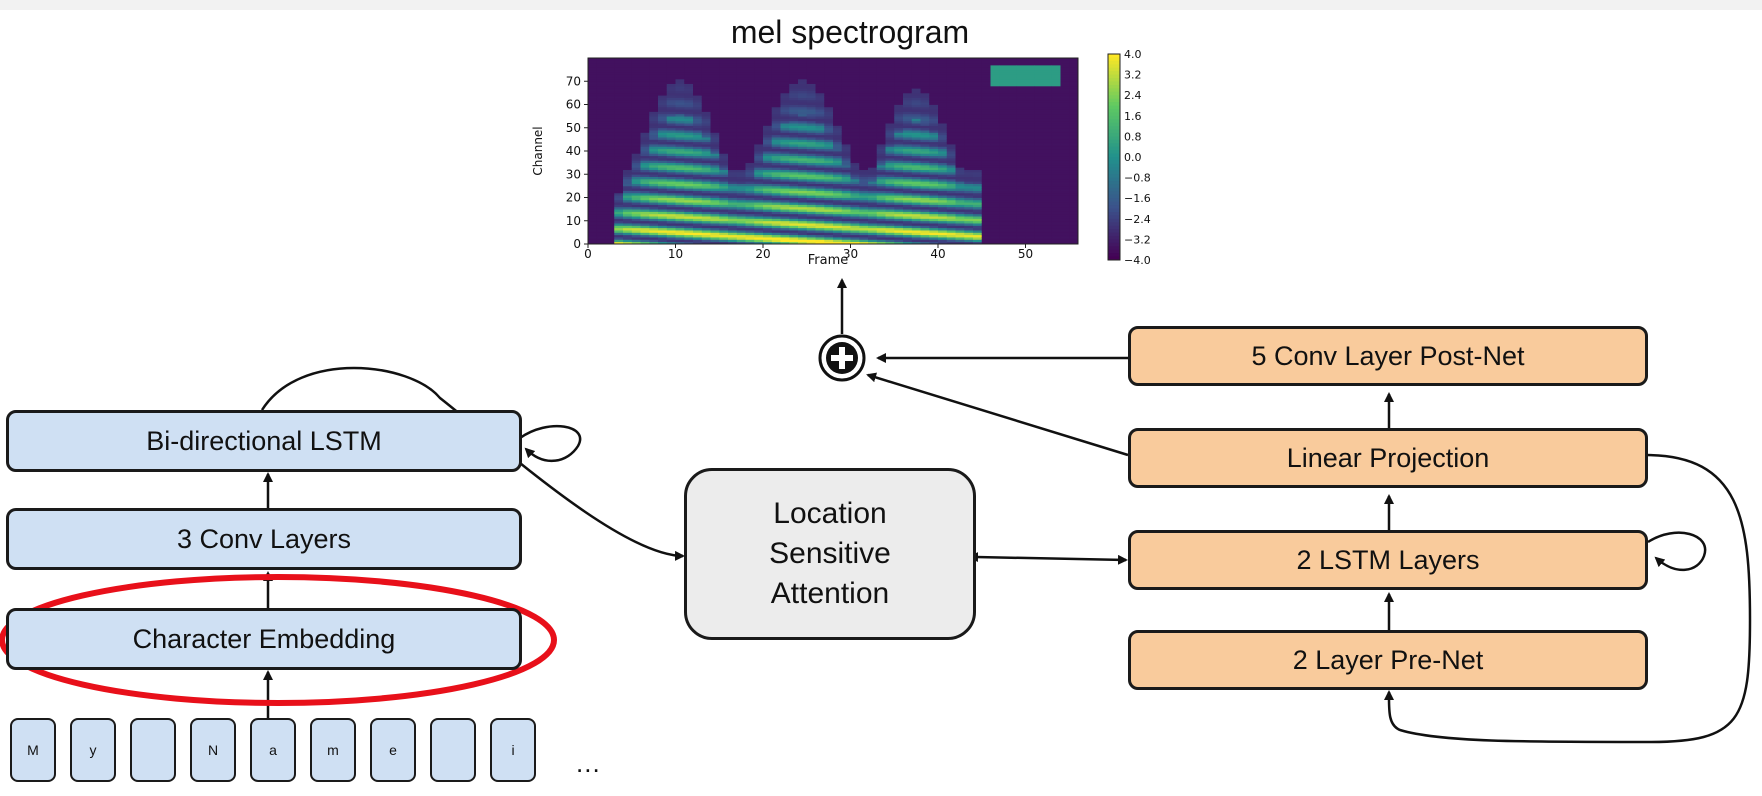 The height and width of the screenshot is (796, 1762). What do you see at coordinates (762, 254) in the screenshot?
I see `x-tick-label: 20` at bounding box center [762, 254].